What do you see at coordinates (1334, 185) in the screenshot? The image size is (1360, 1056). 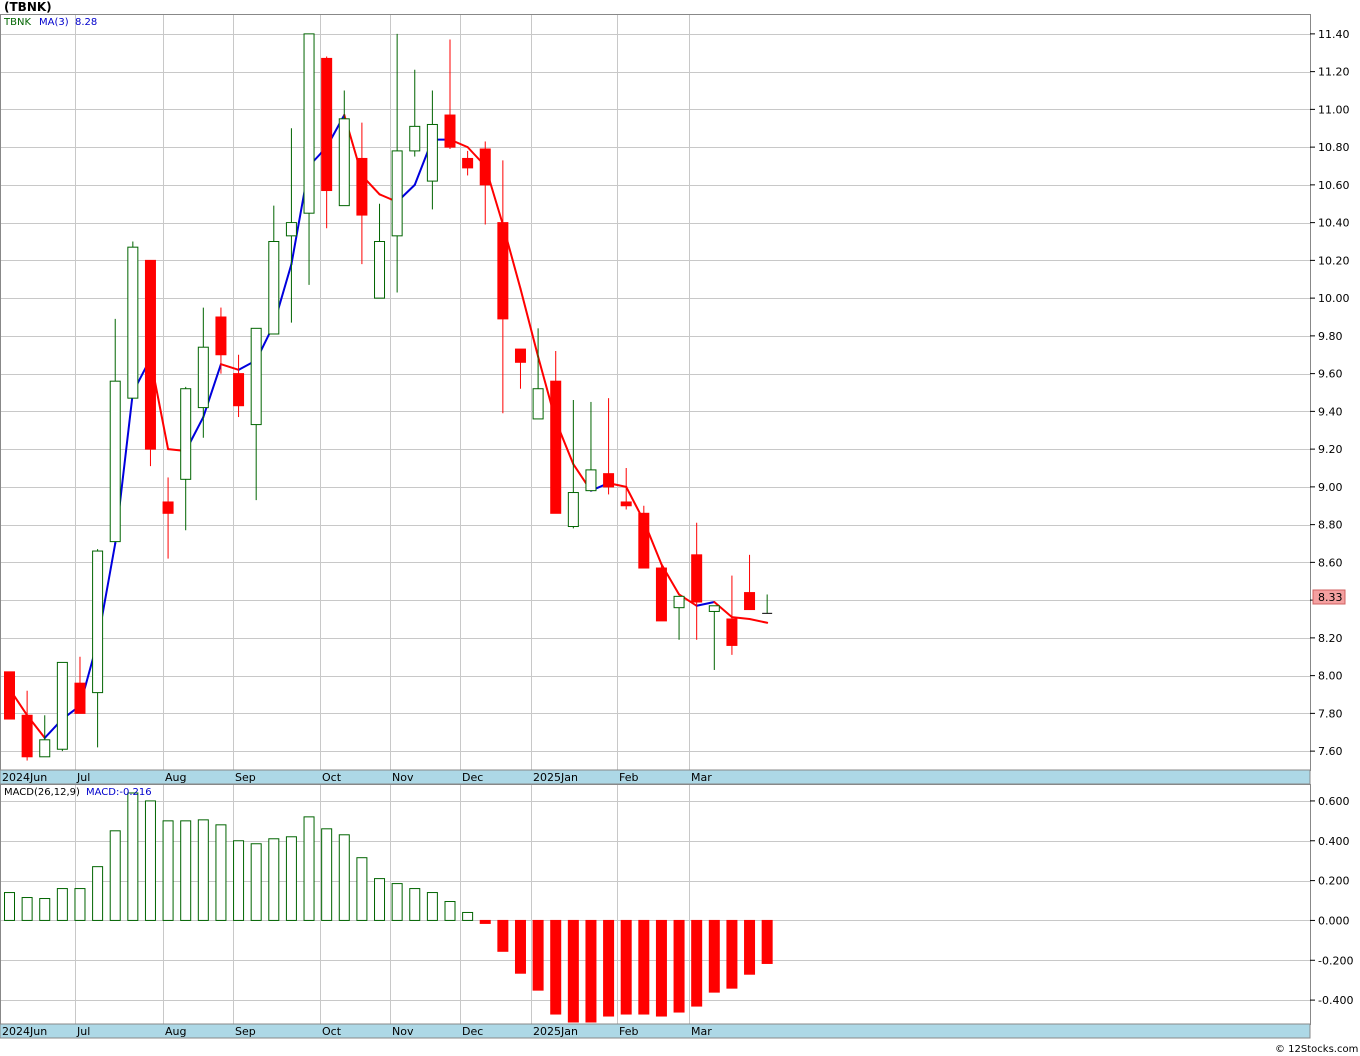 I see `y-tick-label: 10.60` at bounding box center [1334, 185].